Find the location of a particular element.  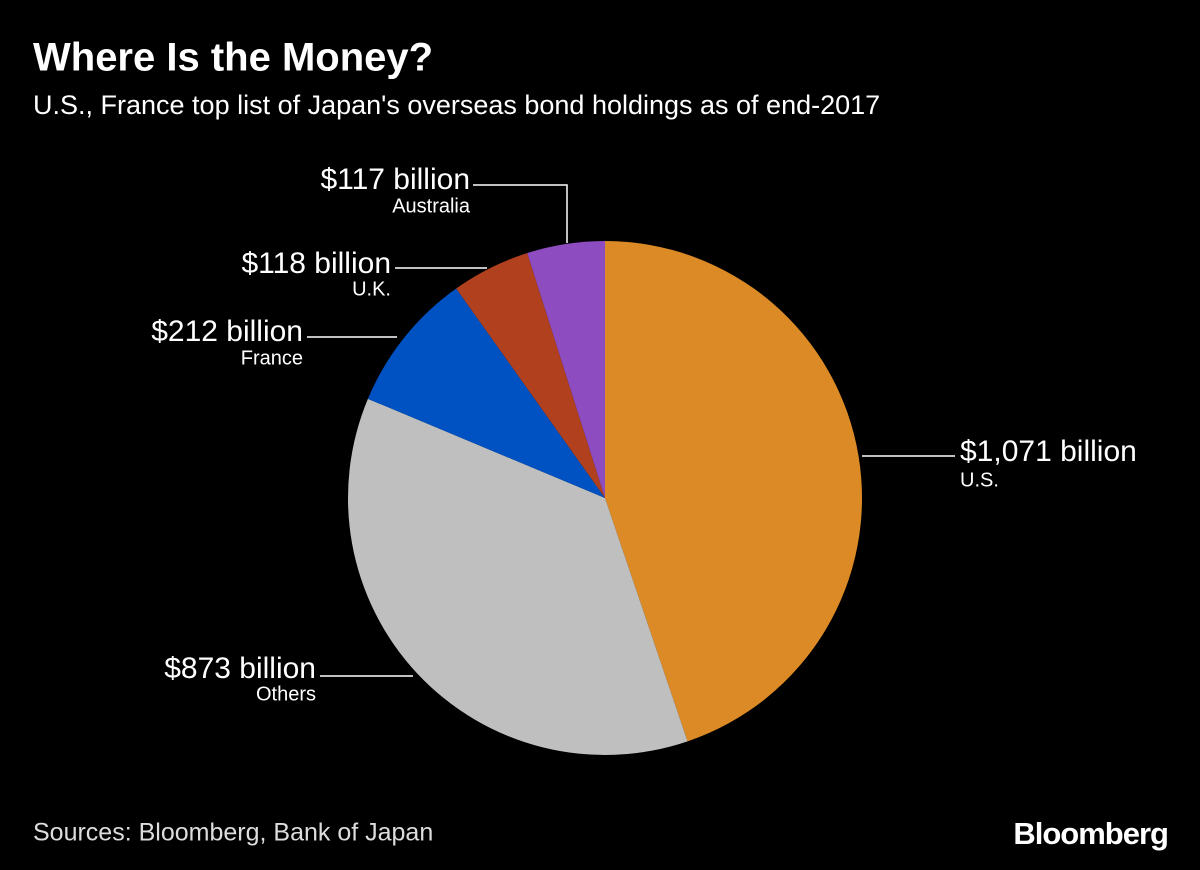

value-label: $873 billion is located at coordinates (240, 668).